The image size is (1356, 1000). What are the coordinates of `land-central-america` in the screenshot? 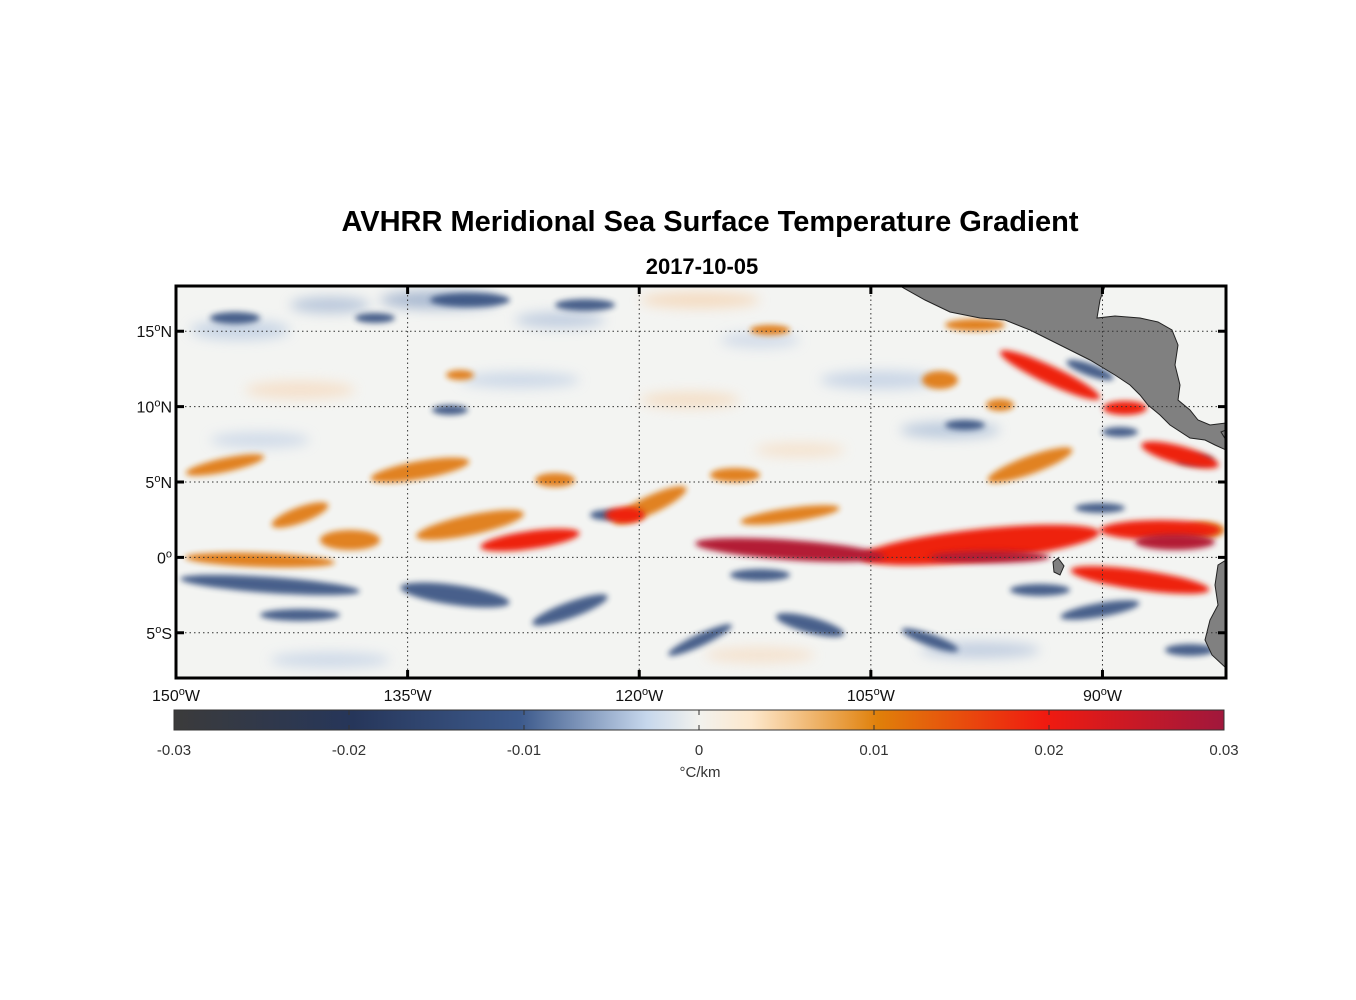 It's located at (1062, 368).